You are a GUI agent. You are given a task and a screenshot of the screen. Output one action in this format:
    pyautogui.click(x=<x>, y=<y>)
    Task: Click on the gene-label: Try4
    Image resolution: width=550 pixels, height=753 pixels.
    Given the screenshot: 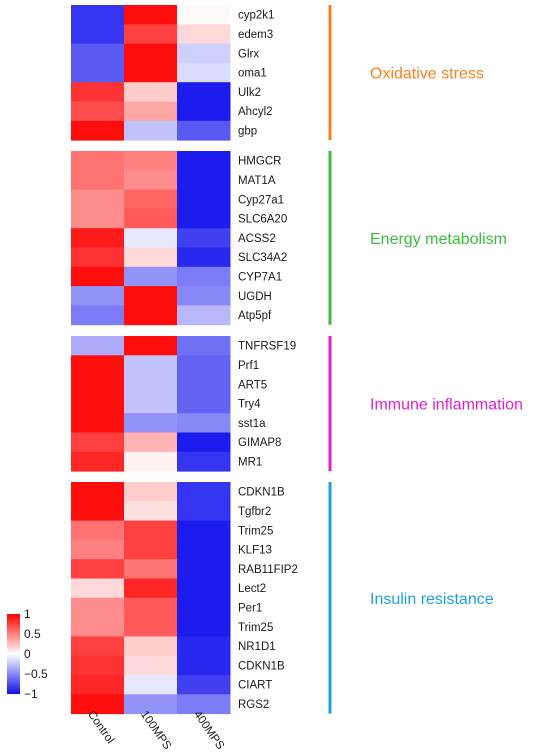 What is the action you would take?
    pyautogui.click(x=249, y=405)
    